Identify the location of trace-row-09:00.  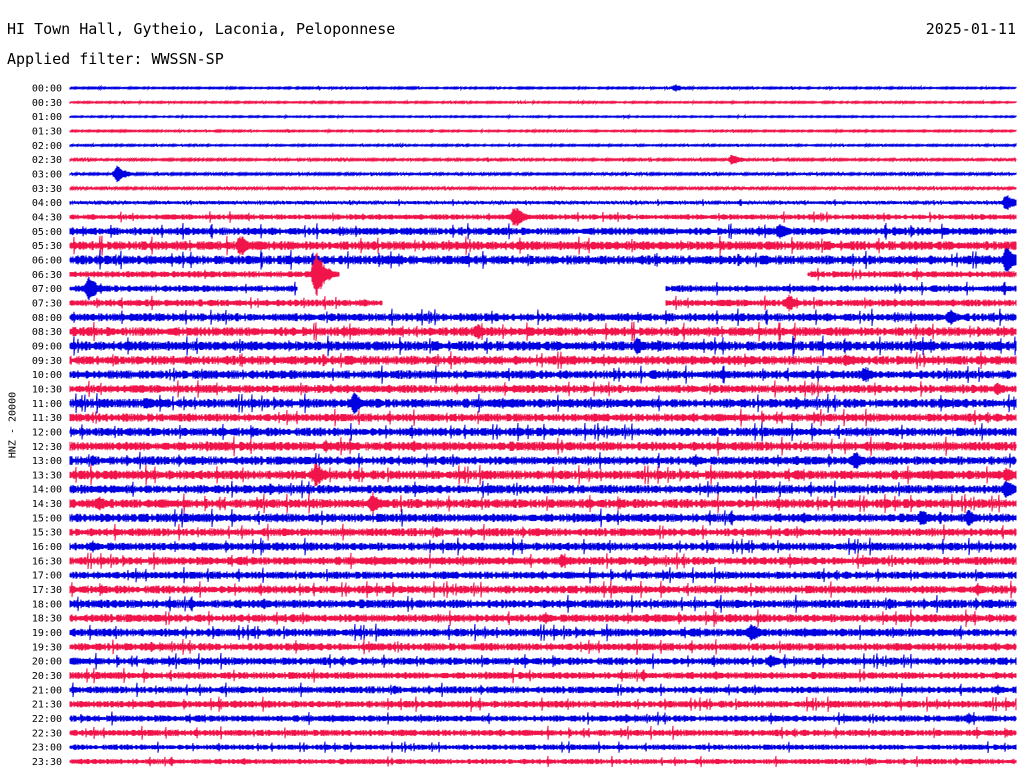
(543, 346).